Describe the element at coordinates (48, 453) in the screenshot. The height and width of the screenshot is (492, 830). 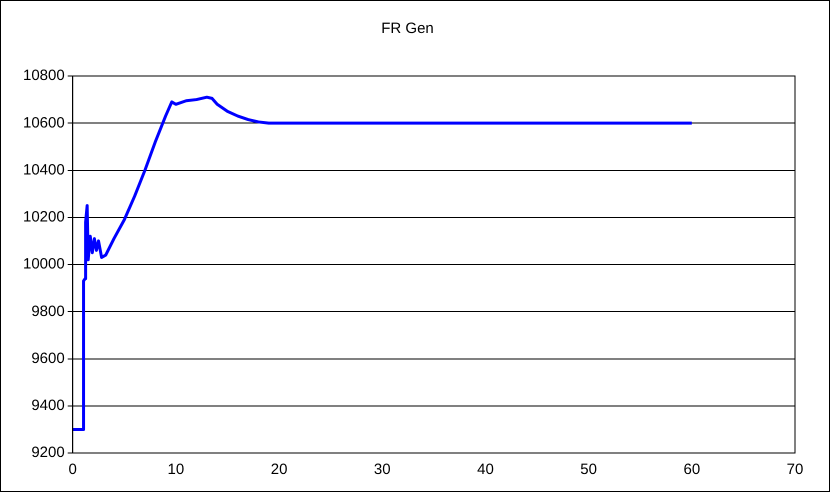
I see `y-tick-label: 9200` at that location.